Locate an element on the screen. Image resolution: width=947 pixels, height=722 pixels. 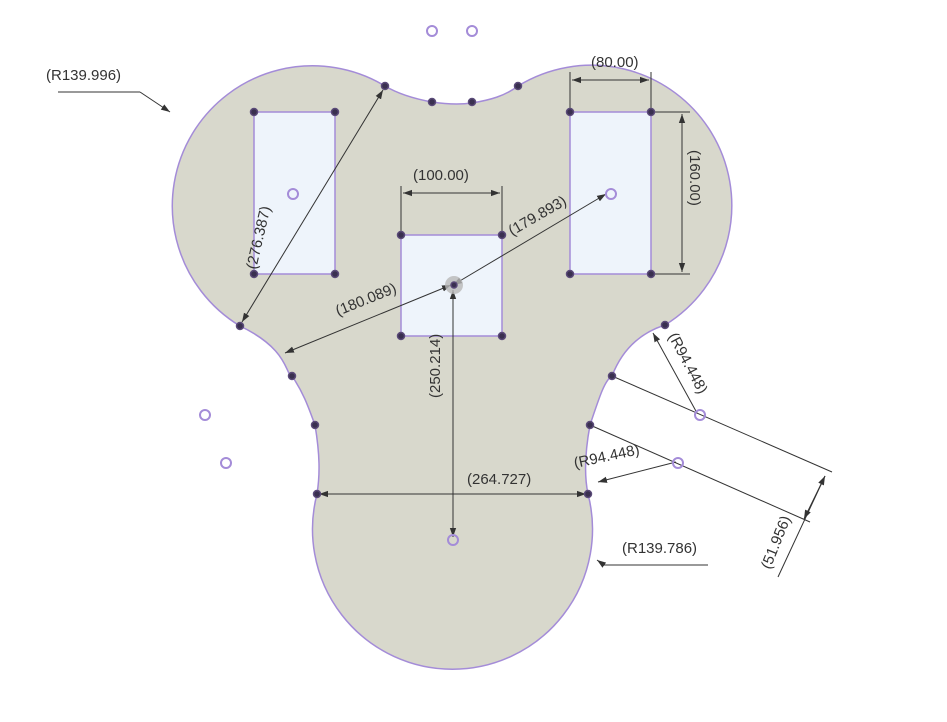
left-window is located at coordinates (294, 193).